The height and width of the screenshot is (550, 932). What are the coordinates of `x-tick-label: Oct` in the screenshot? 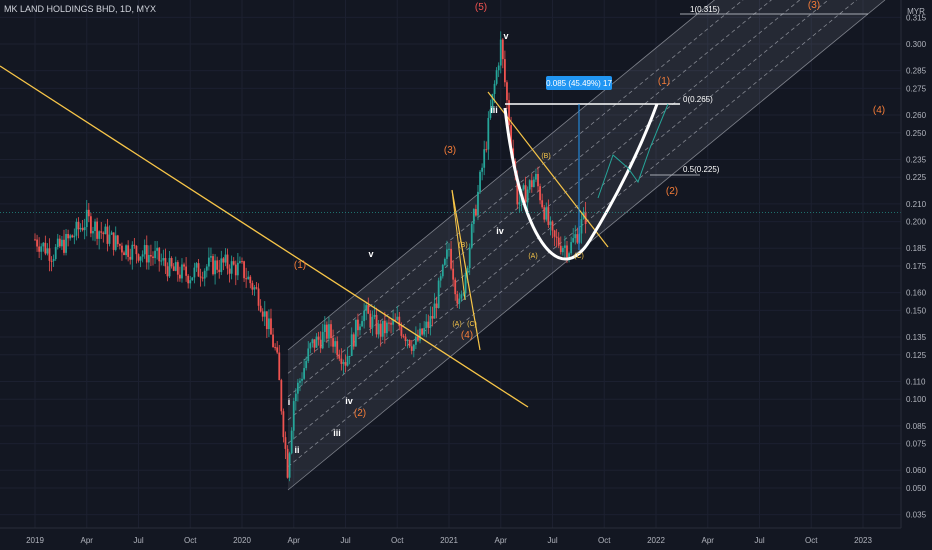 It's located at (190, 540).